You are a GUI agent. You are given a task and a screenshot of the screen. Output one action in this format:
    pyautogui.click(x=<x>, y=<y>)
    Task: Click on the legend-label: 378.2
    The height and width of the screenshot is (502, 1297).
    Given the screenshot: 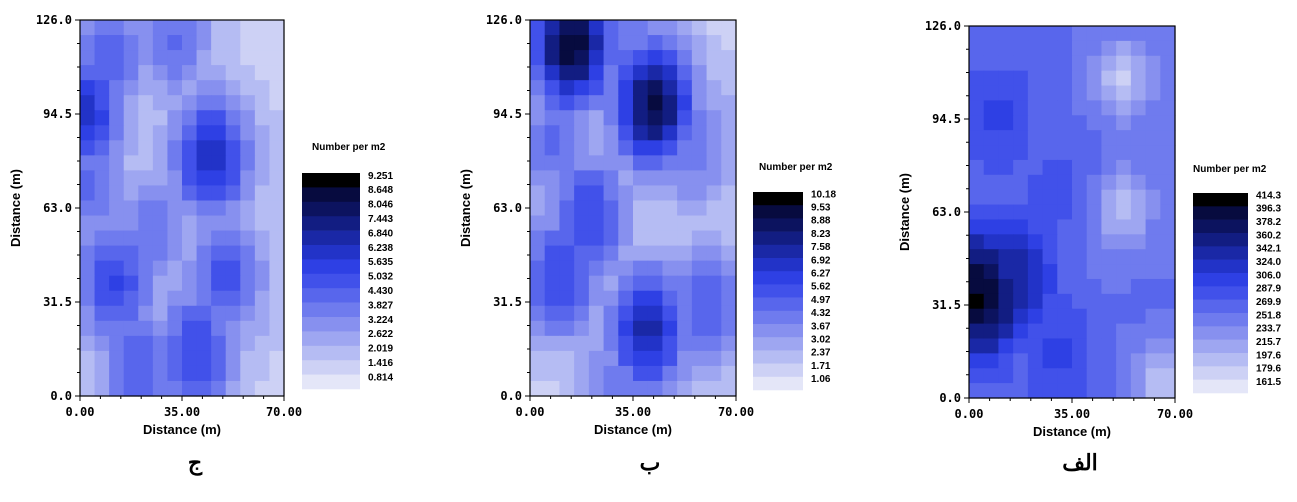 What is the action you would take?
    pyautogui.click(x=1268, y=222)
    